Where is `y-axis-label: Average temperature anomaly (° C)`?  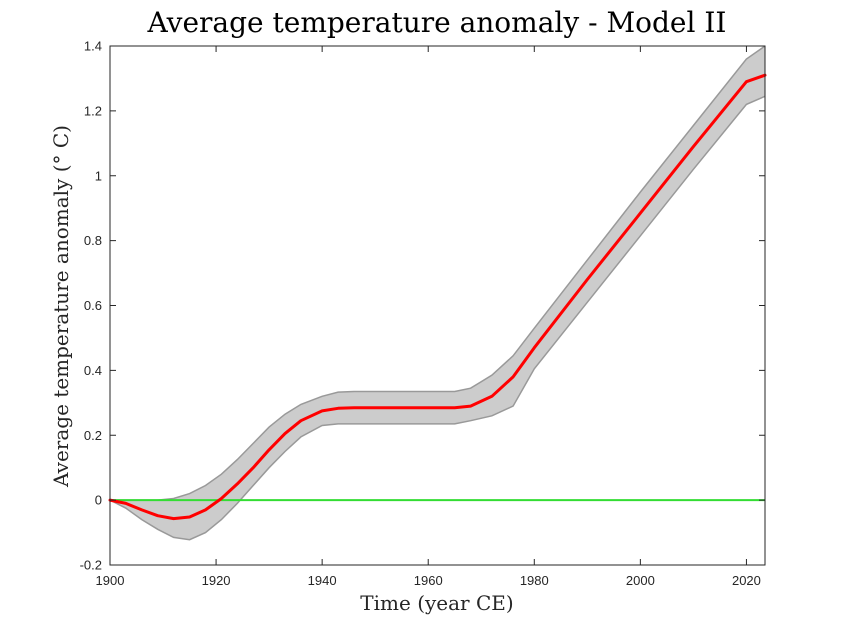 y-axis-label: Average temperature anomaly (° C) is located at coordinates (61, 306).